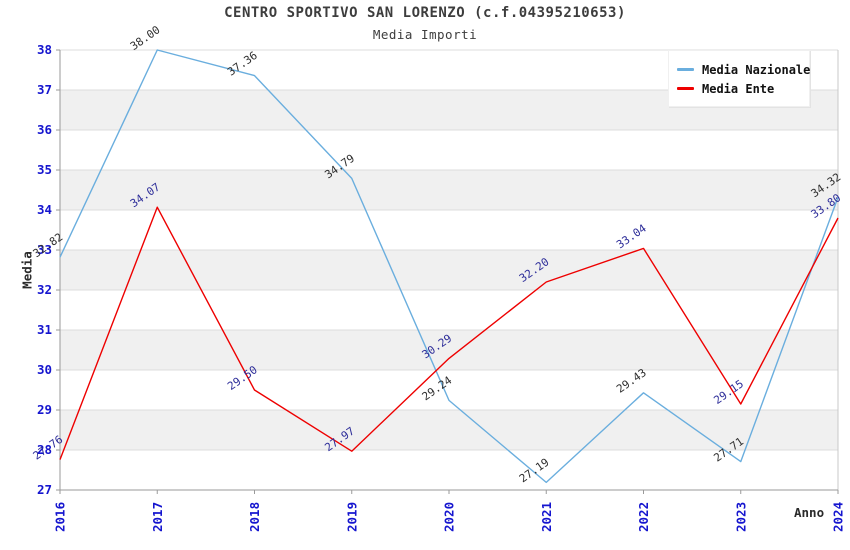 The height and width of the screenshot is (550, 850). I want to click on legend-item-media-ente: Media Ente, so click(739, 88).